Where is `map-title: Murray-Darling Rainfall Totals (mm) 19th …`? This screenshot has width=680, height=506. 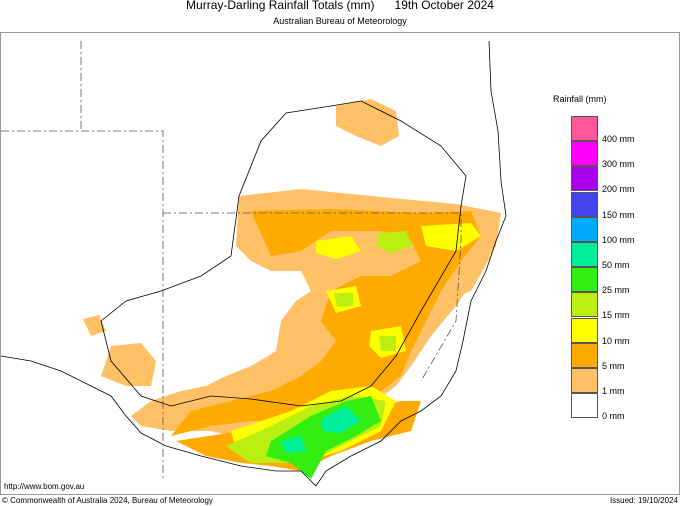
map-title: Murray-Darling Rainfall Totals (mm) 19th … is located at coordinates (340, 6).